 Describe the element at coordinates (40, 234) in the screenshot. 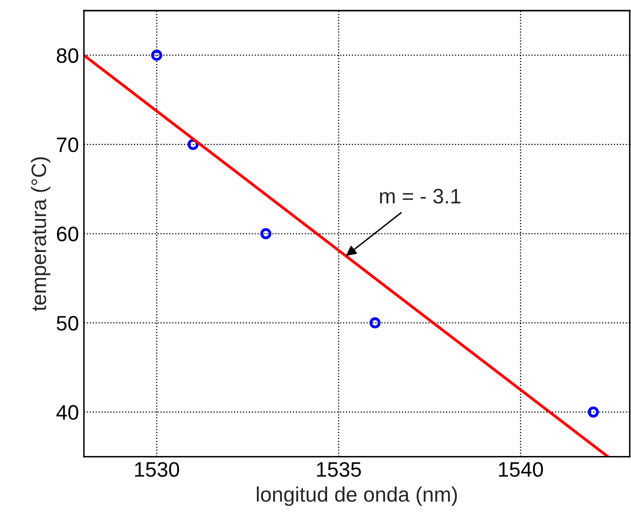

I see `y-axis-title: temperatura (°C)` at that location.